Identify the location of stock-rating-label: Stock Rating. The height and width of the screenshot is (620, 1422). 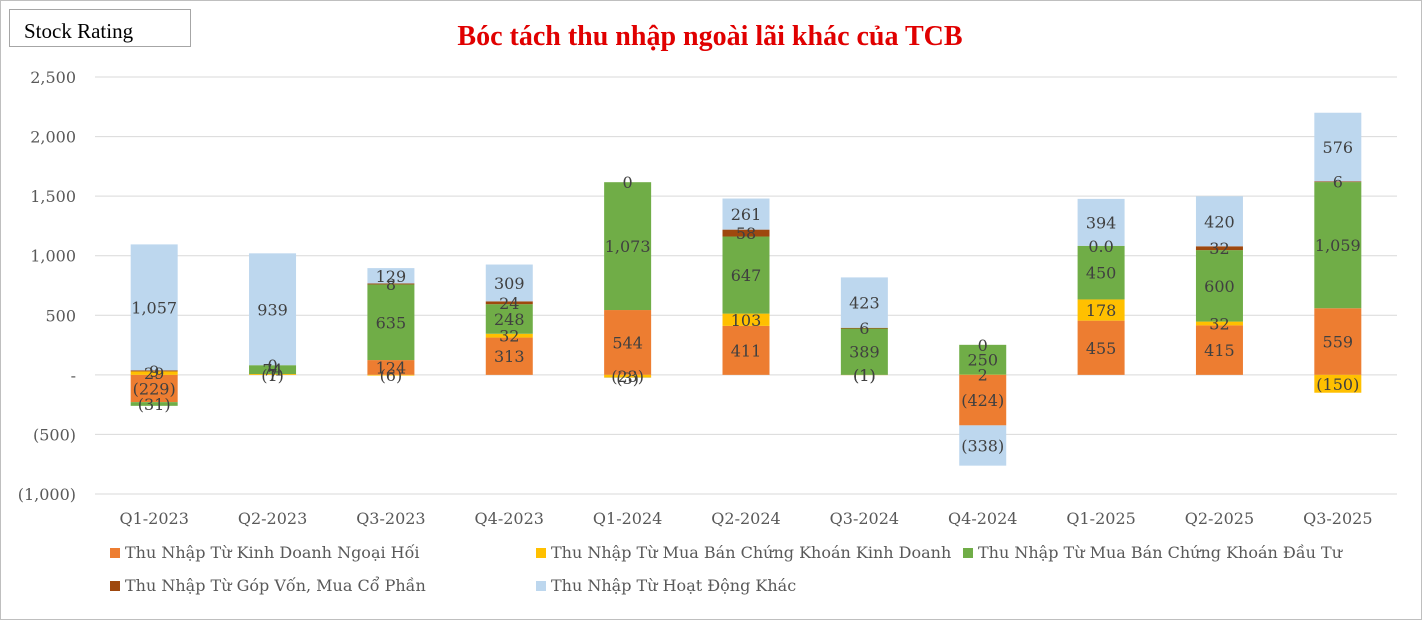
(79, 31).